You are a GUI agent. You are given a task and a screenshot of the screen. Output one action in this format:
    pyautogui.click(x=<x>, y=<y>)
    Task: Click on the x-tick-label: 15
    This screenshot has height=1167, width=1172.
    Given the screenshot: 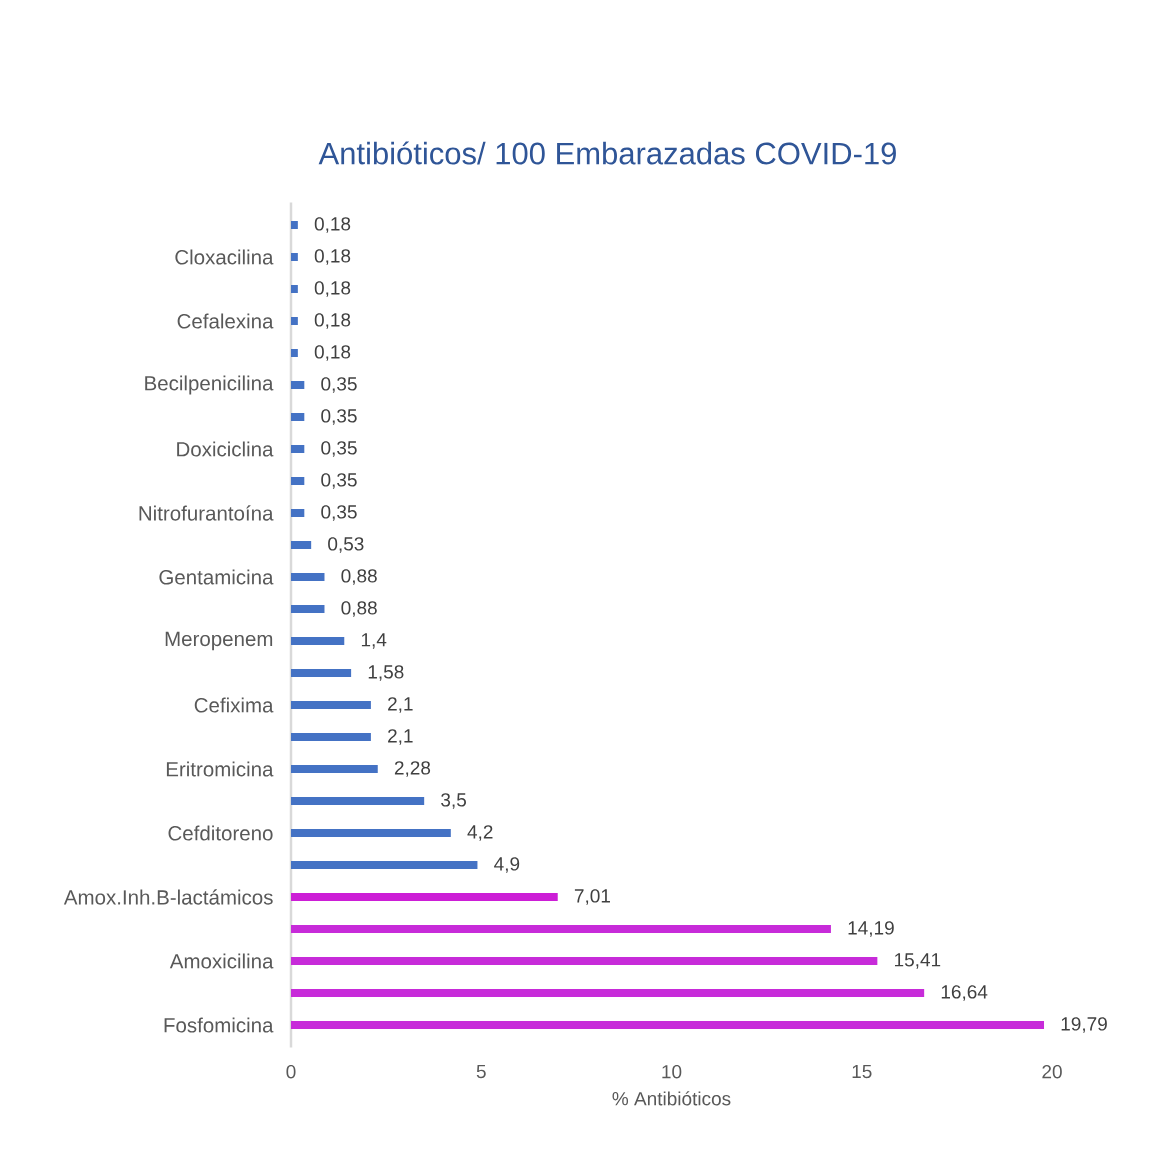 What is the action you would take?
    pyautogui.click(x=862, y=1071)
    